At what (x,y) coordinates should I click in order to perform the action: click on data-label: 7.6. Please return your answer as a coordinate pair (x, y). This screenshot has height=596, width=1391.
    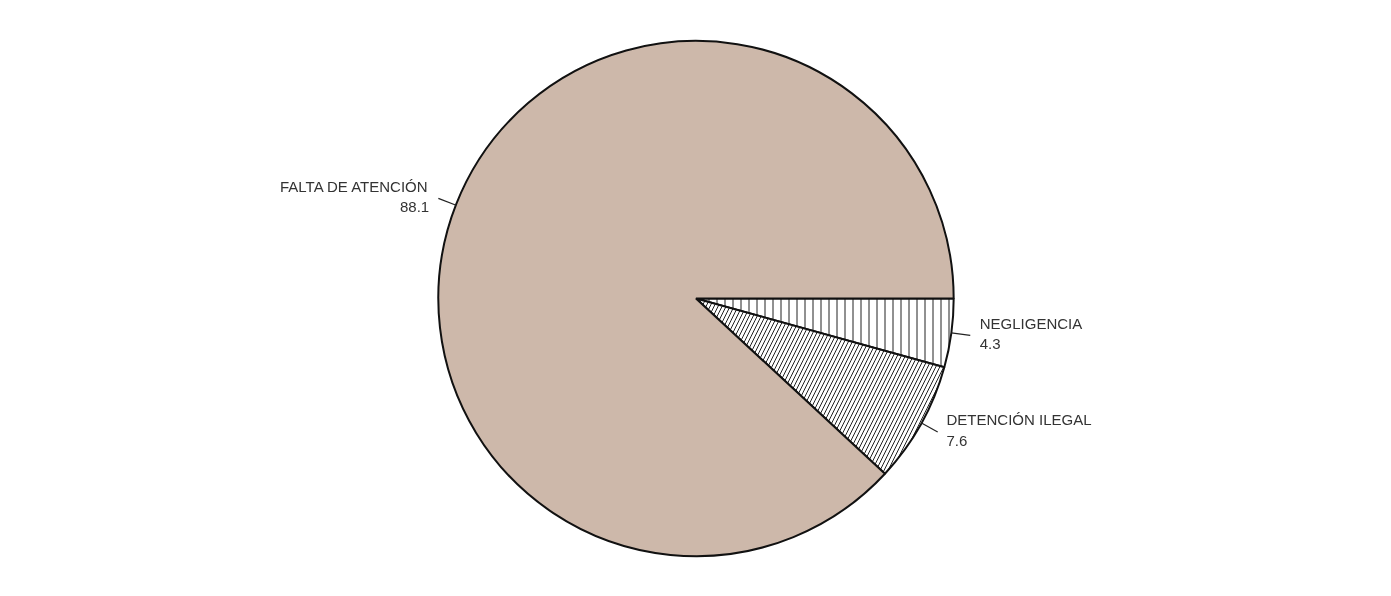
    Looking at the image, I should click on (957, 440).